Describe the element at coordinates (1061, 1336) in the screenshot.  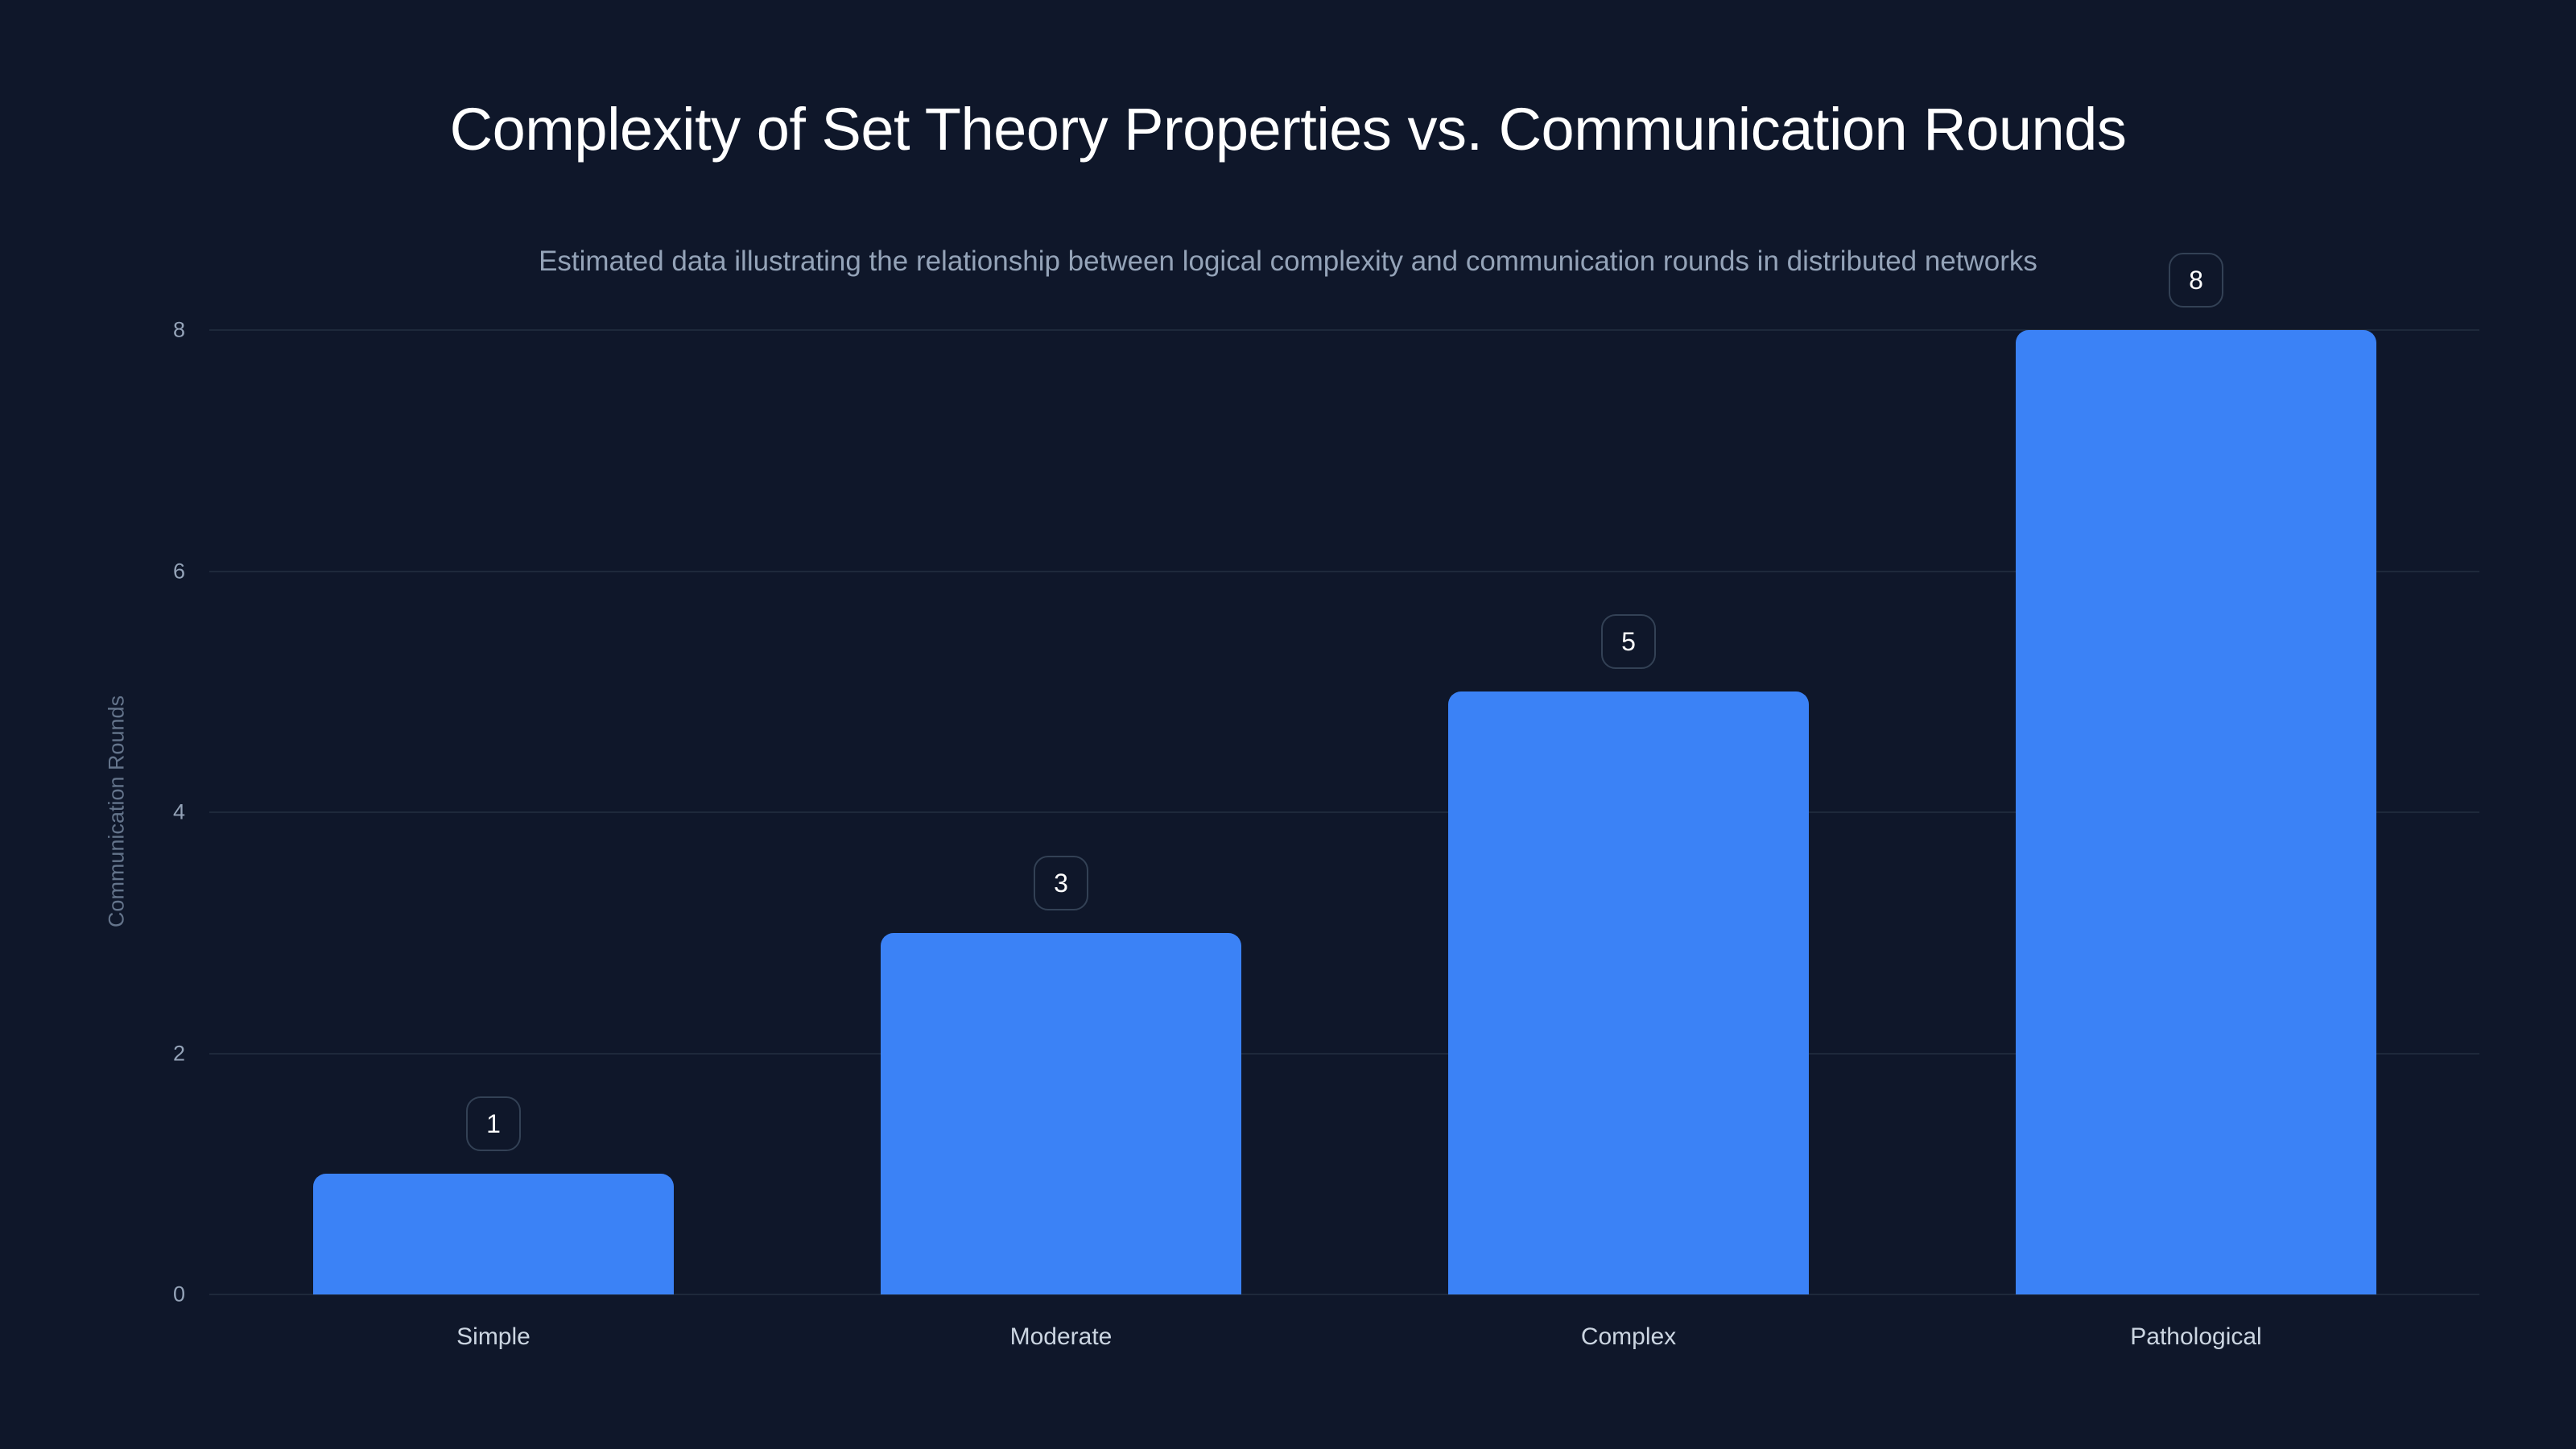
I see `x-tick-label: Moderate` at that location.